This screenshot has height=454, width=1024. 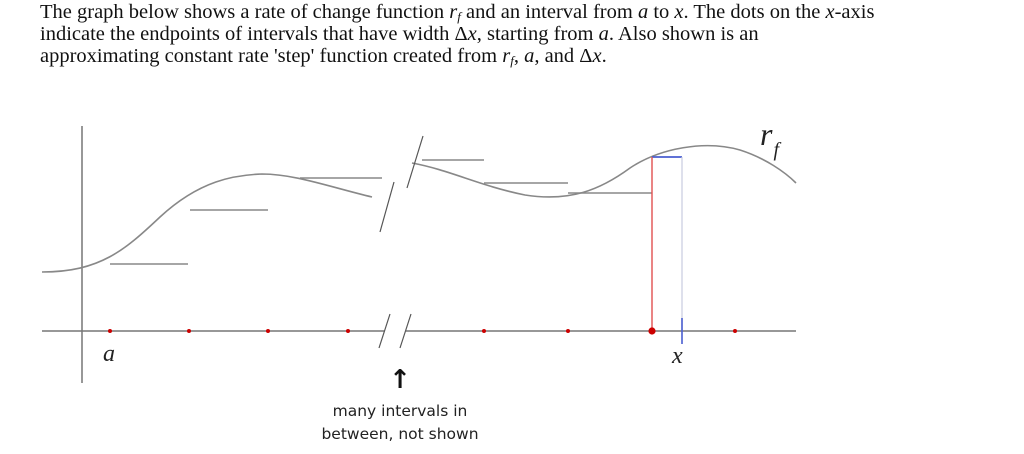 I want to click on annotation-line-2: between, not shown, so click(x=399, y=434).